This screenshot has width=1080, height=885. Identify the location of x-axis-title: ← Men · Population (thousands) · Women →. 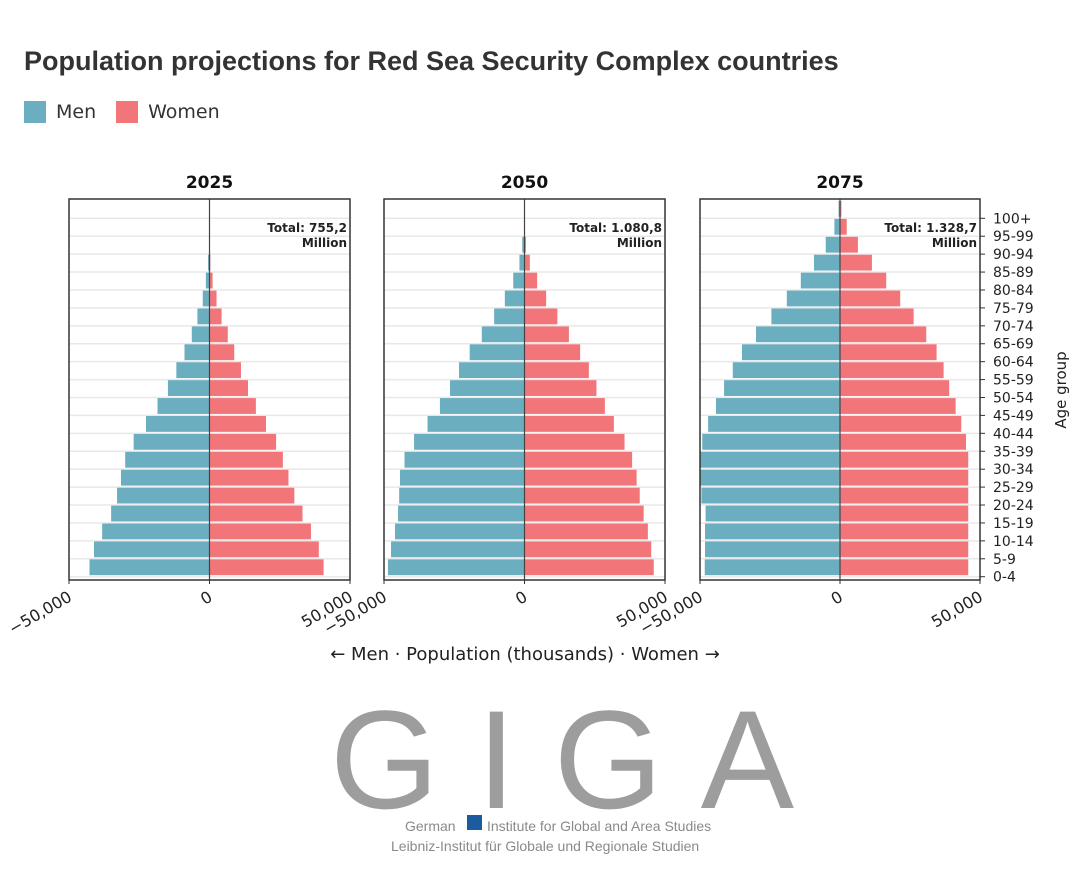
(525, 654).